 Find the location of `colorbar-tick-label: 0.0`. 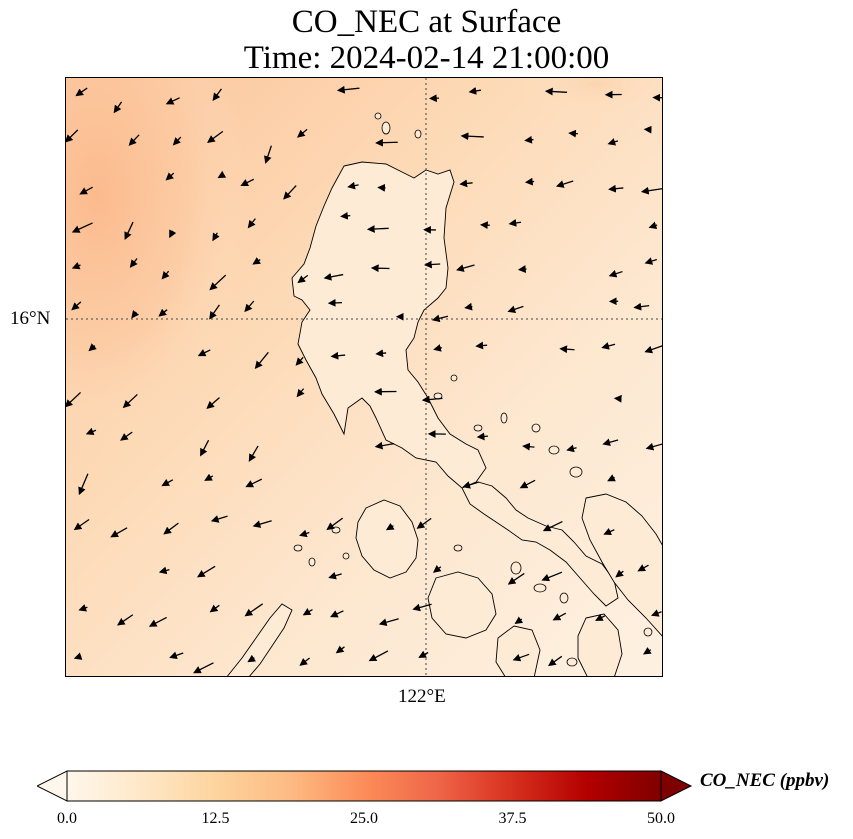

colorbar-tick-label: 0.0 is located at coordinates (67, 818).